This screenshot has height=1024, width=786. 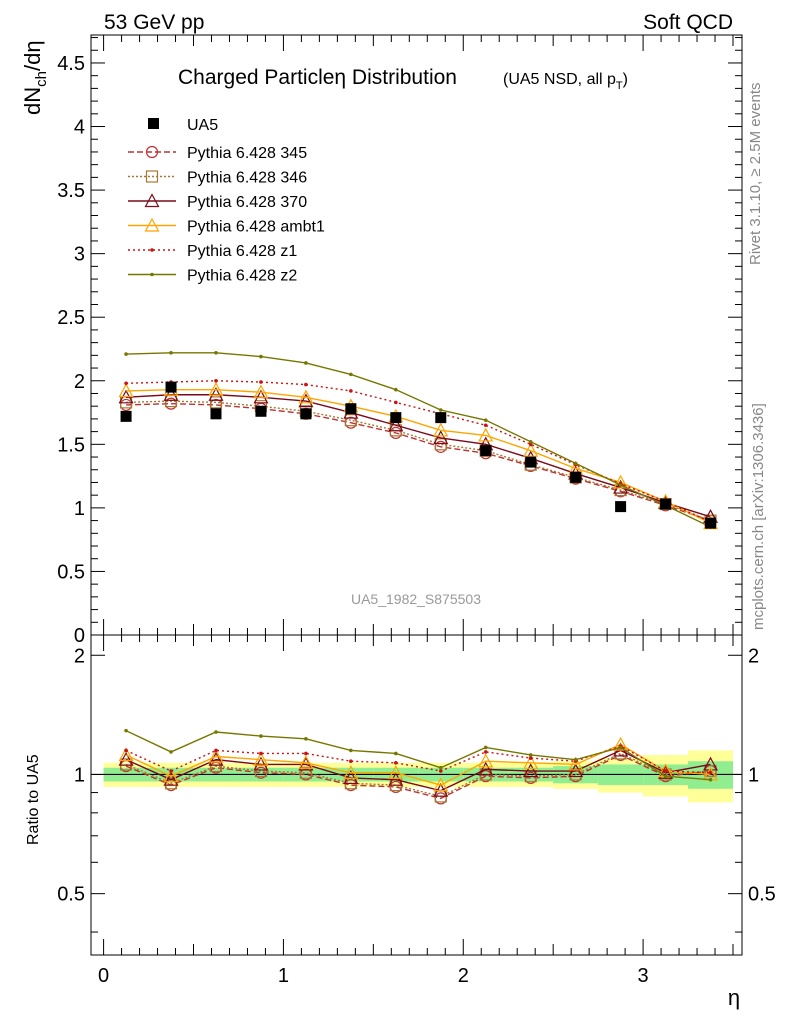 I want to click on main-y-tick-label: 2, so click(x=79, y=382).